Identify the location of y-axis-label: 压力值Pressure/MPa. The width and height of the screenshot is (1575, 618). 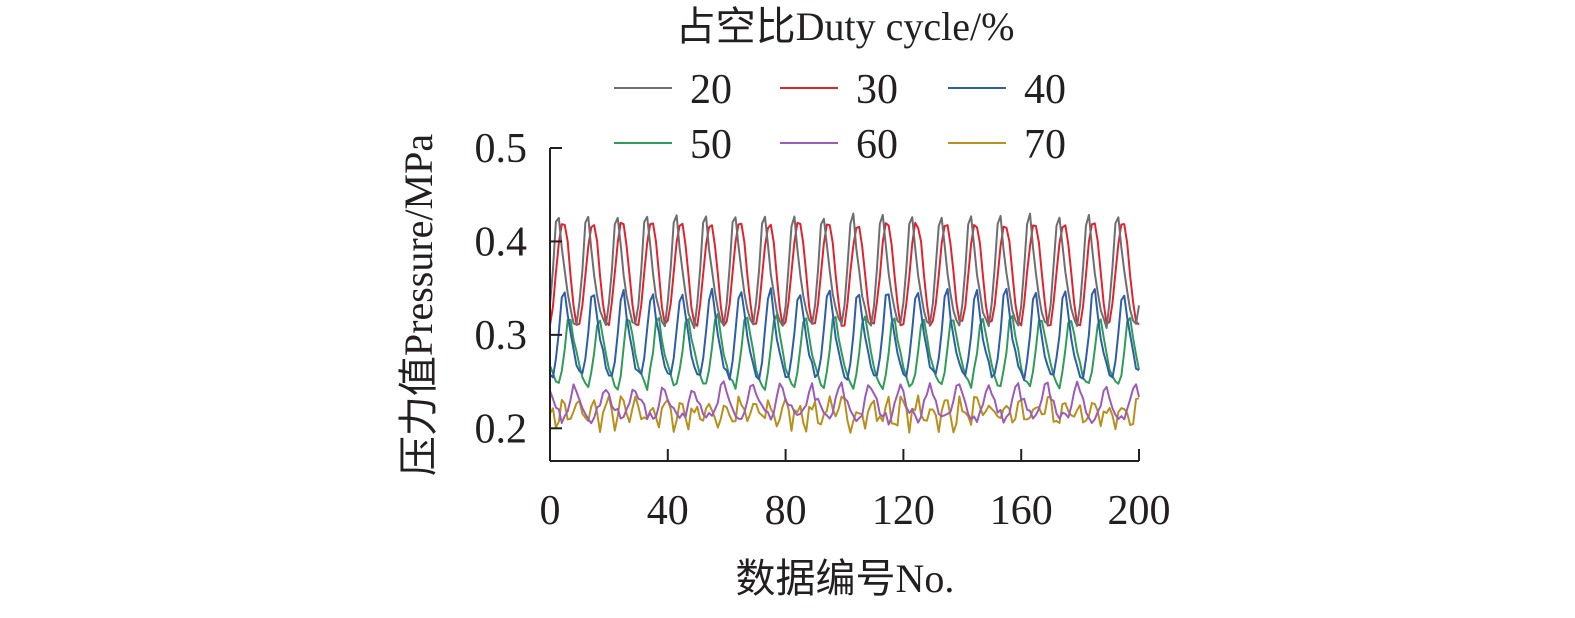
(418, 305).